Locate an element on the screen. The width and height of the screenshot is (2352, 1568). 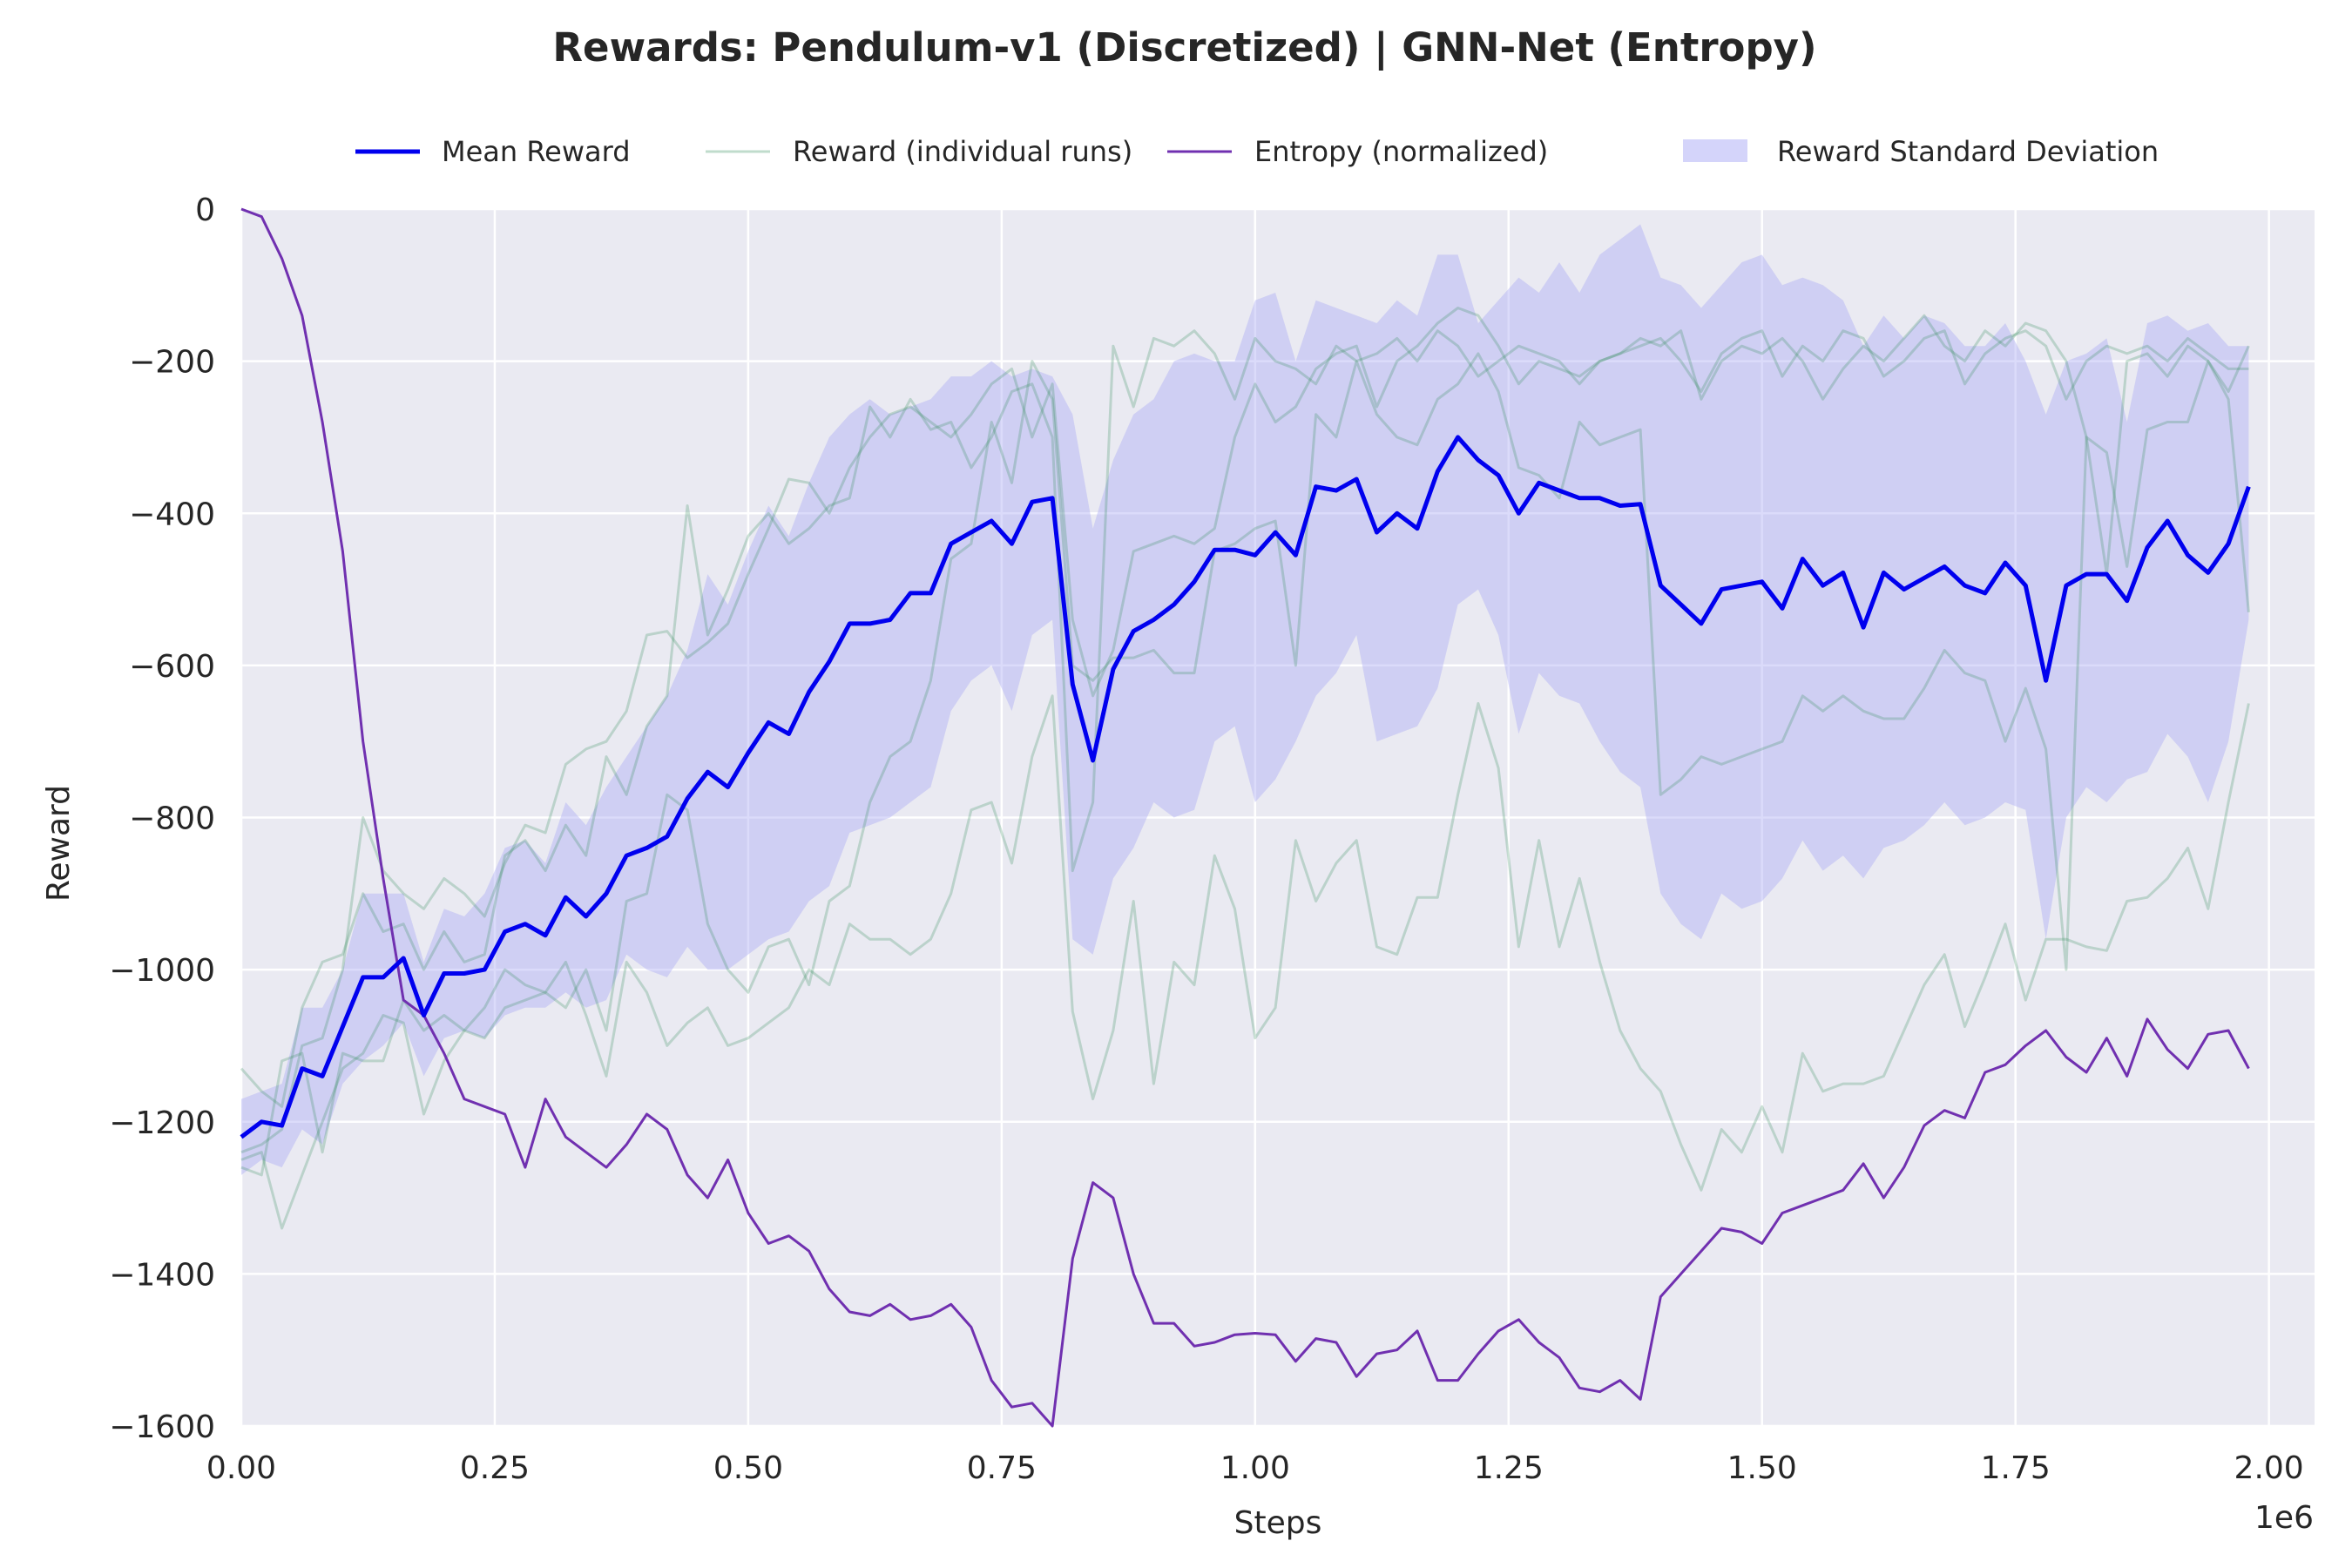
legend-label-std: Reward Standard Deviation is located at coordinates (1968, 151).